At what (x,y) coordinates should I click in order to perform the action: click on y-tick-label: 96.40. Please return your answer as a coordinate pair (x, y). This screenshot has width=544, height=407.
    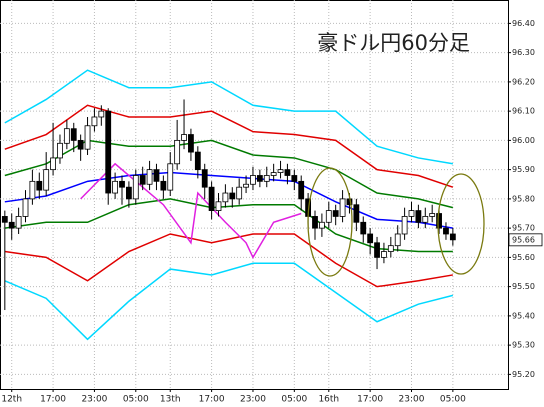
    Looking at the image, I should click on (523, 23).